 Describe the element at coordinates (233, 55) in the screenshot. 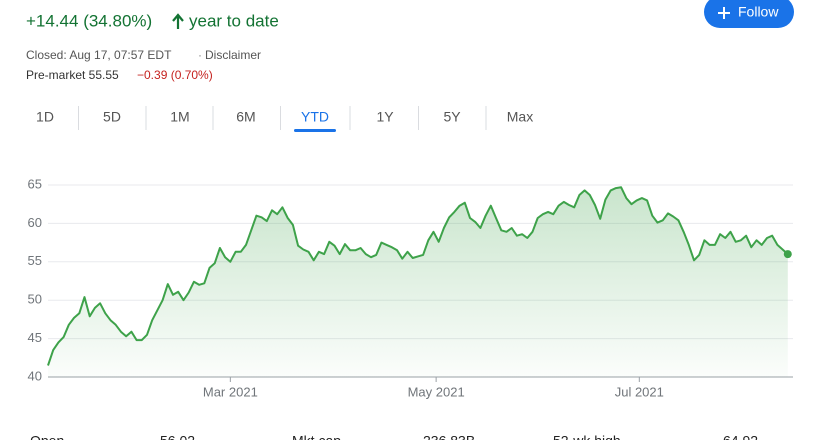

I see `disclaimer: Disclaimer` at that location.